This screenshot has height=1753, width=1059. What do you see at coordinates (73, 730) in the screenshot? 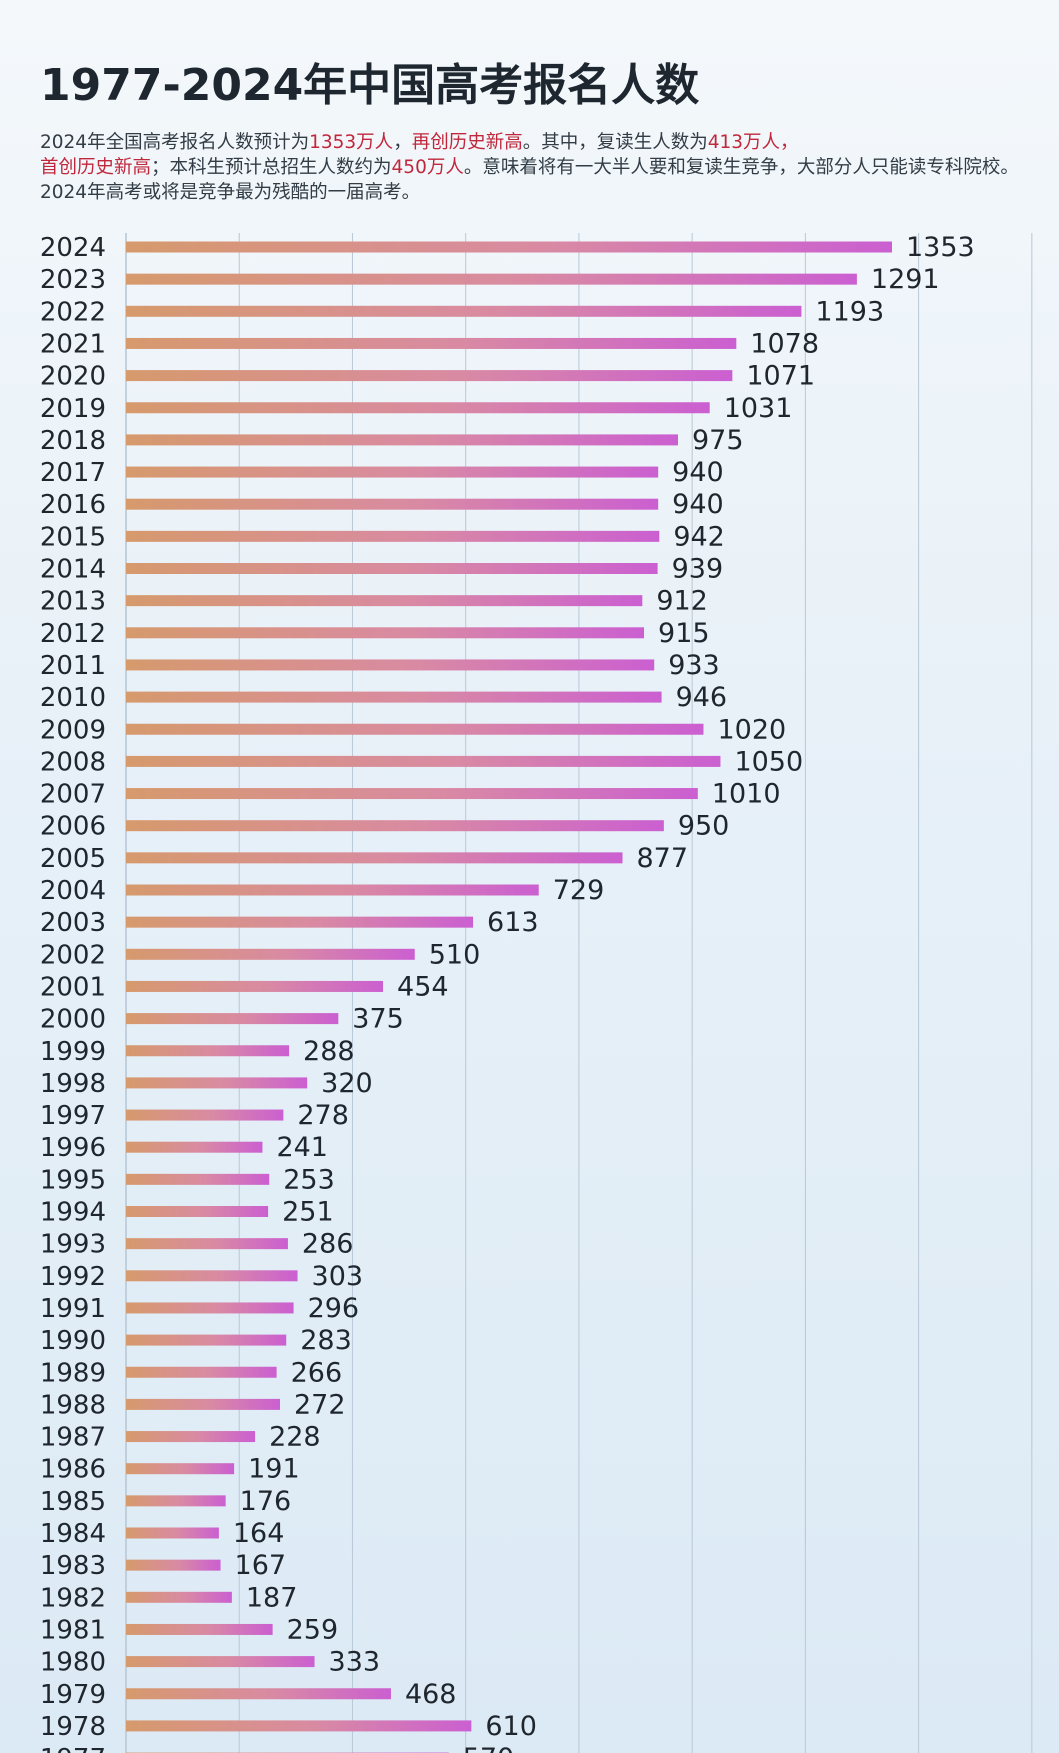
I see `year-label-2009: 2009` at bounding box center [73, 730].